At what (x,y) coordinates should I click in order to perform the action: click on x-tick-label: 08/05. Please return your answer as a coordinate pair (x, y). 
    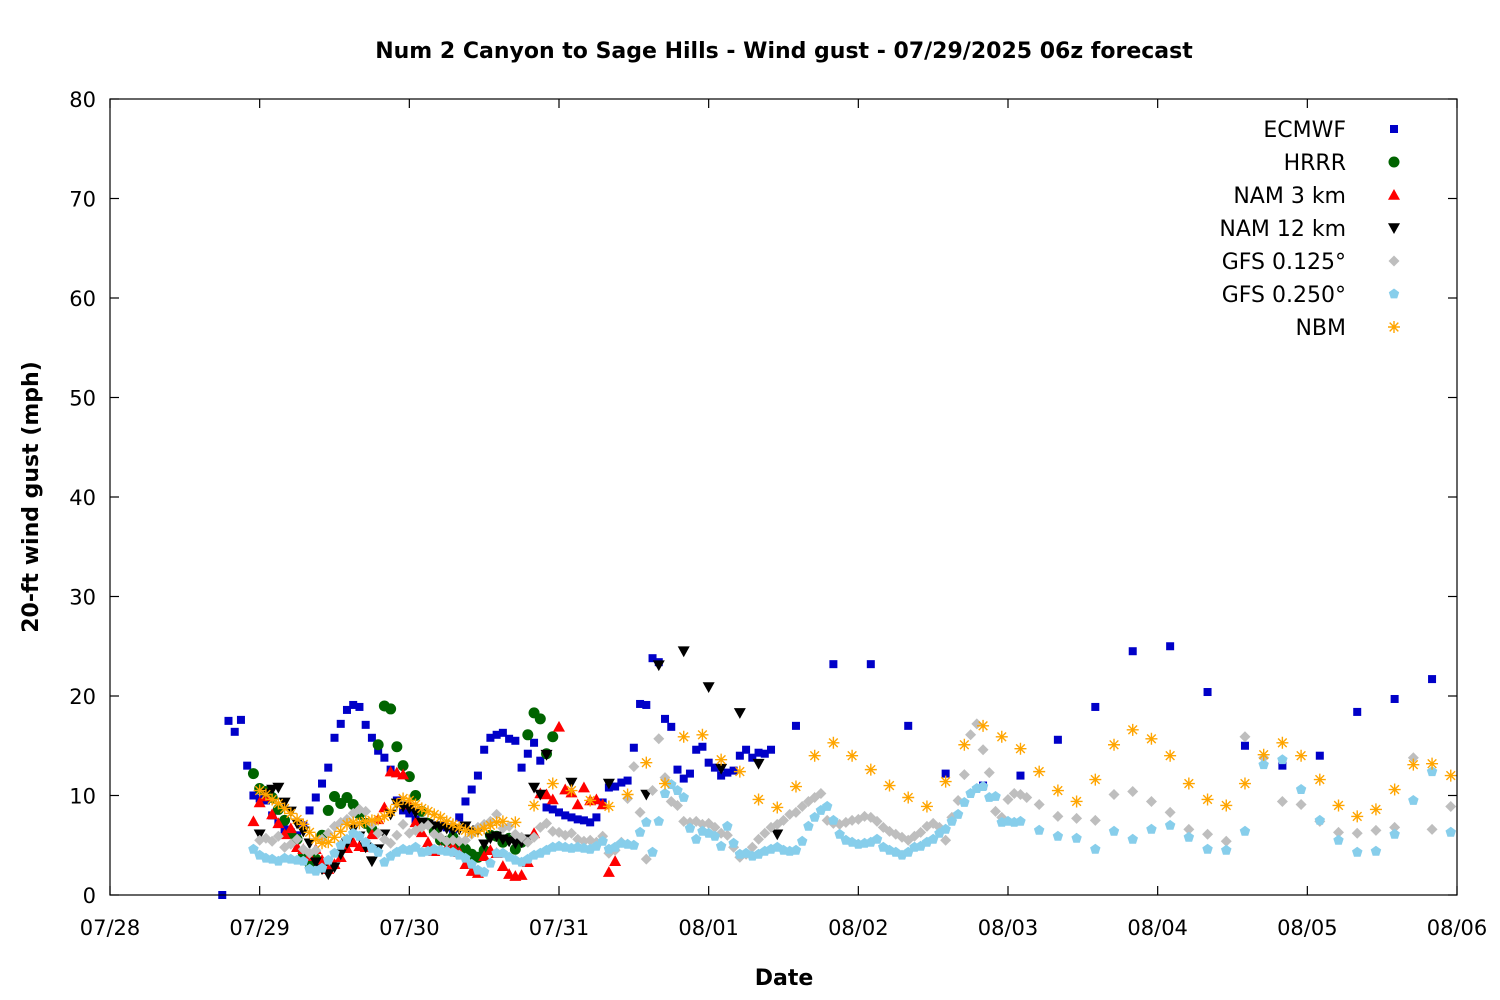
    Looking at the image, I should click on (1307, 928).